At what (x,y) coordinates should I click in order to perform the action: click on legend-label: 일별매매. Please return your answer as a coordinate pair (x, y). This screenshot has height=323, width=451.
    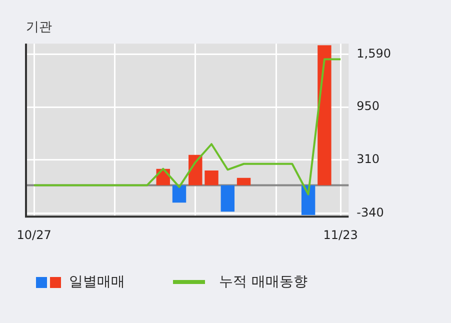
    Looking at the image, I should click on (97, 282).